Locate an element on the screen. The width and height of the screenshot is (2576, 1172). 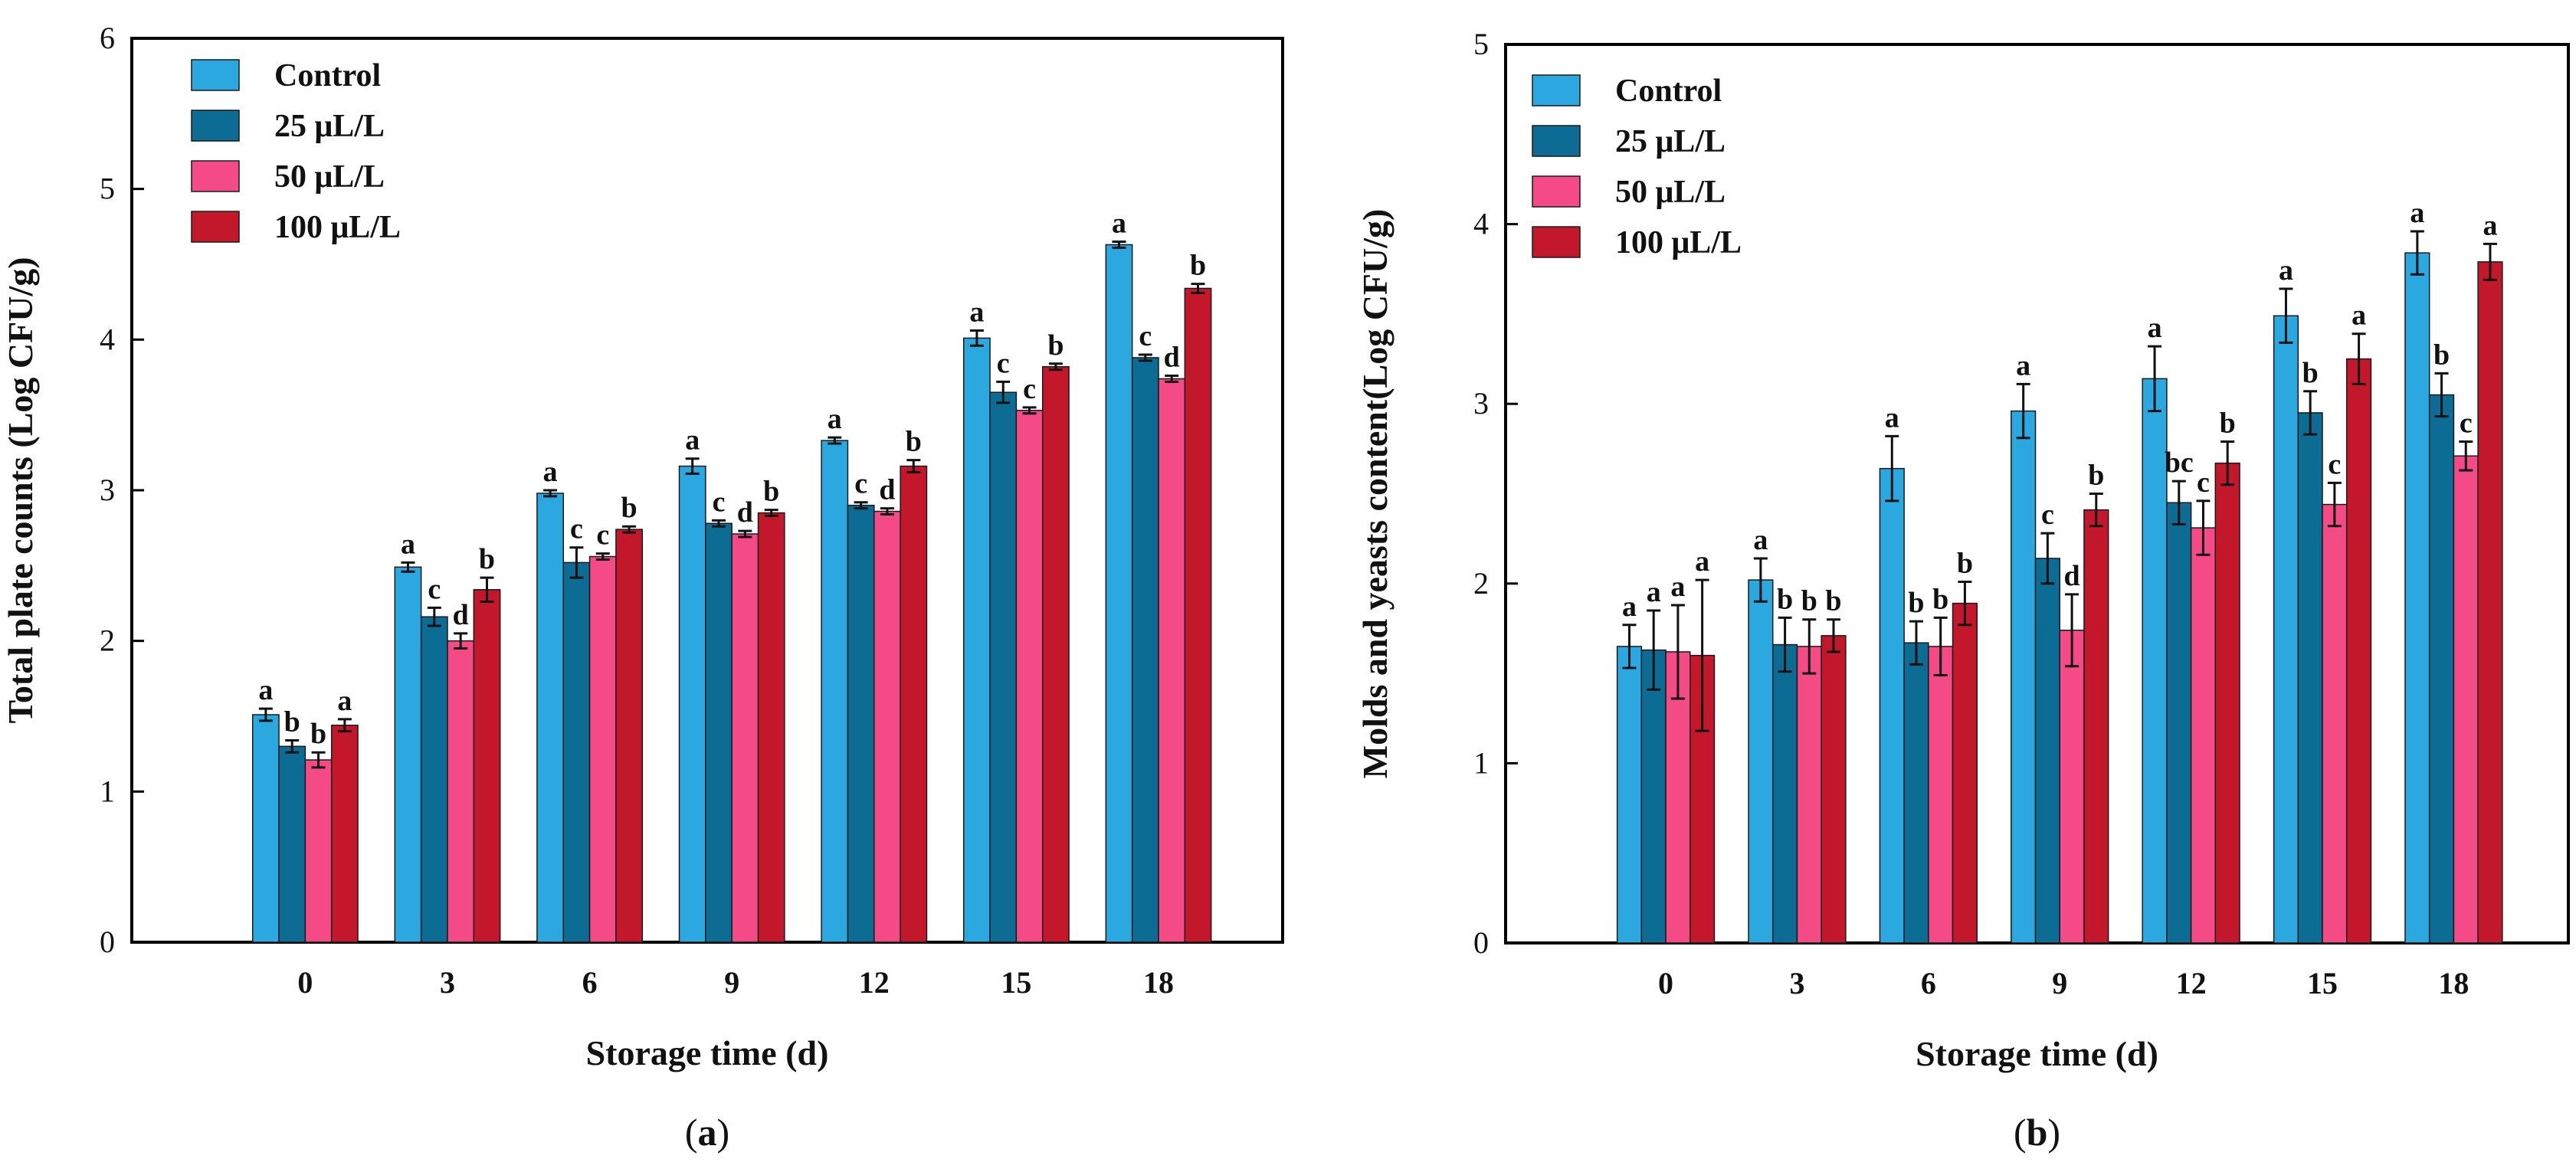
y-tick-label: 1 is located at coordinates (1481, 763).